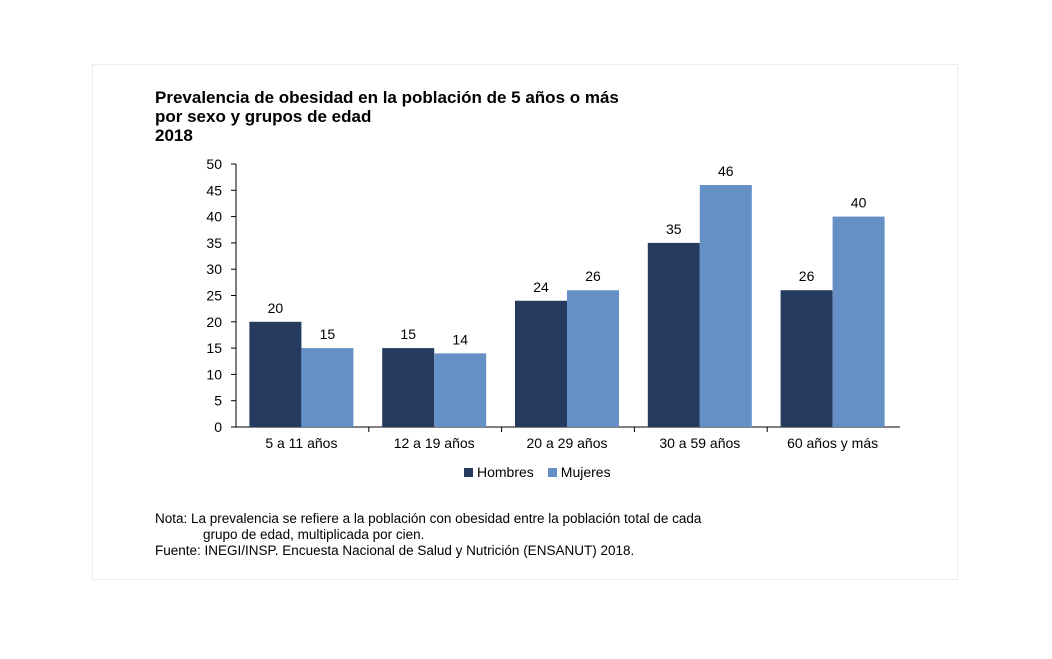  I want to click on y-tick-label: 30, so click(214, 269).